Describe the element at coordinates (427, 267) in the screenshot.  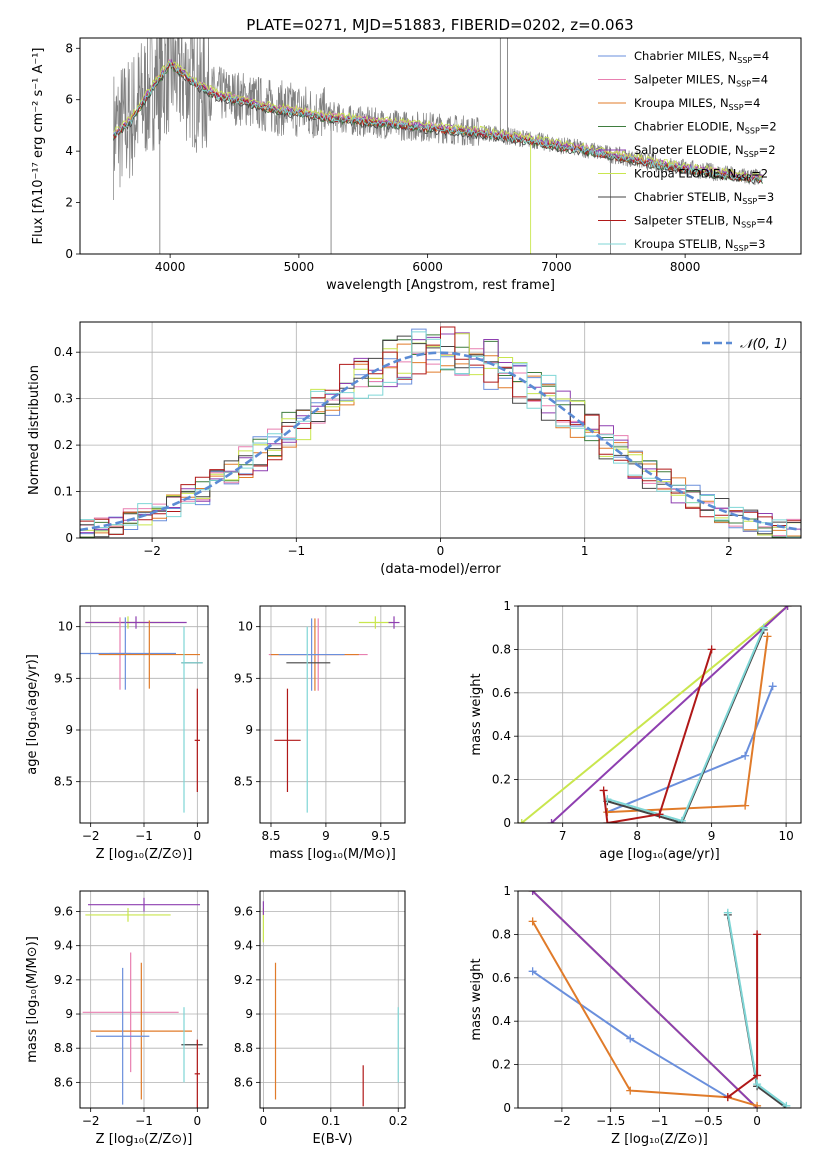
I see `spectrum-xtick-label: 6000` at that location.